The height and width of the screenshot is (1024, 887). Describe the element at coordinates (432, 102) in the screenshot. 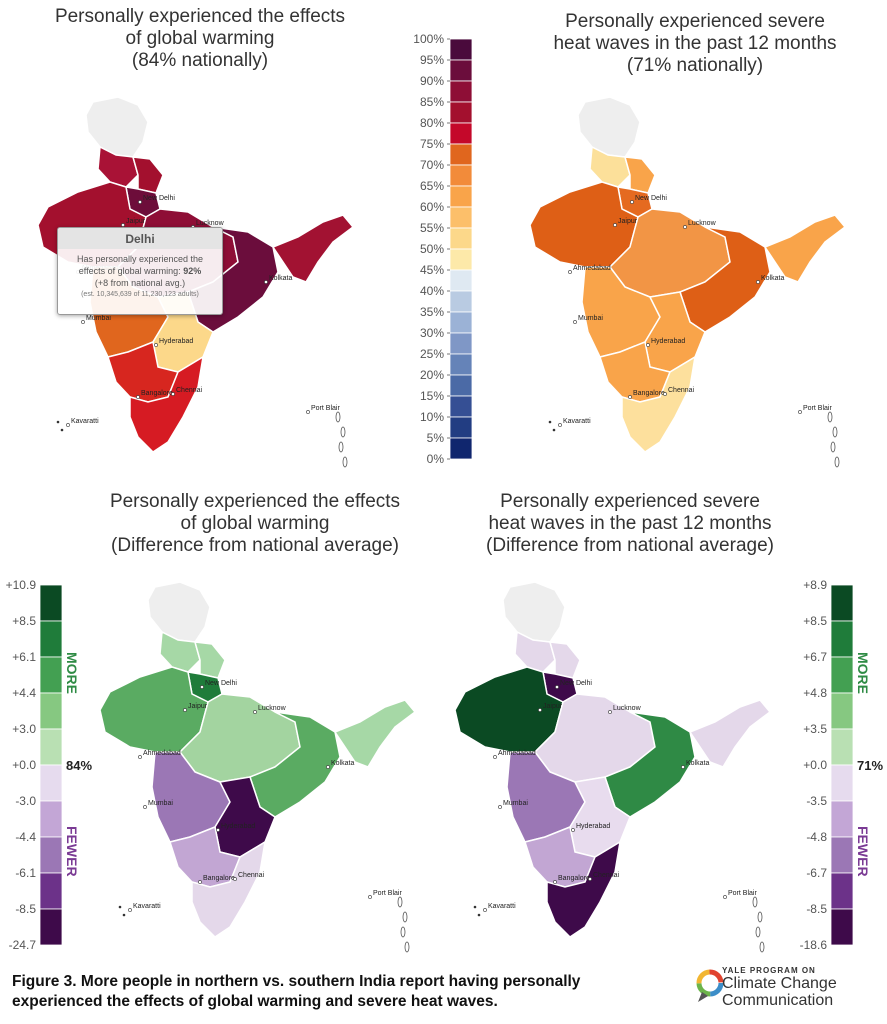

I see `scale-tick-label: 85%` at that location.